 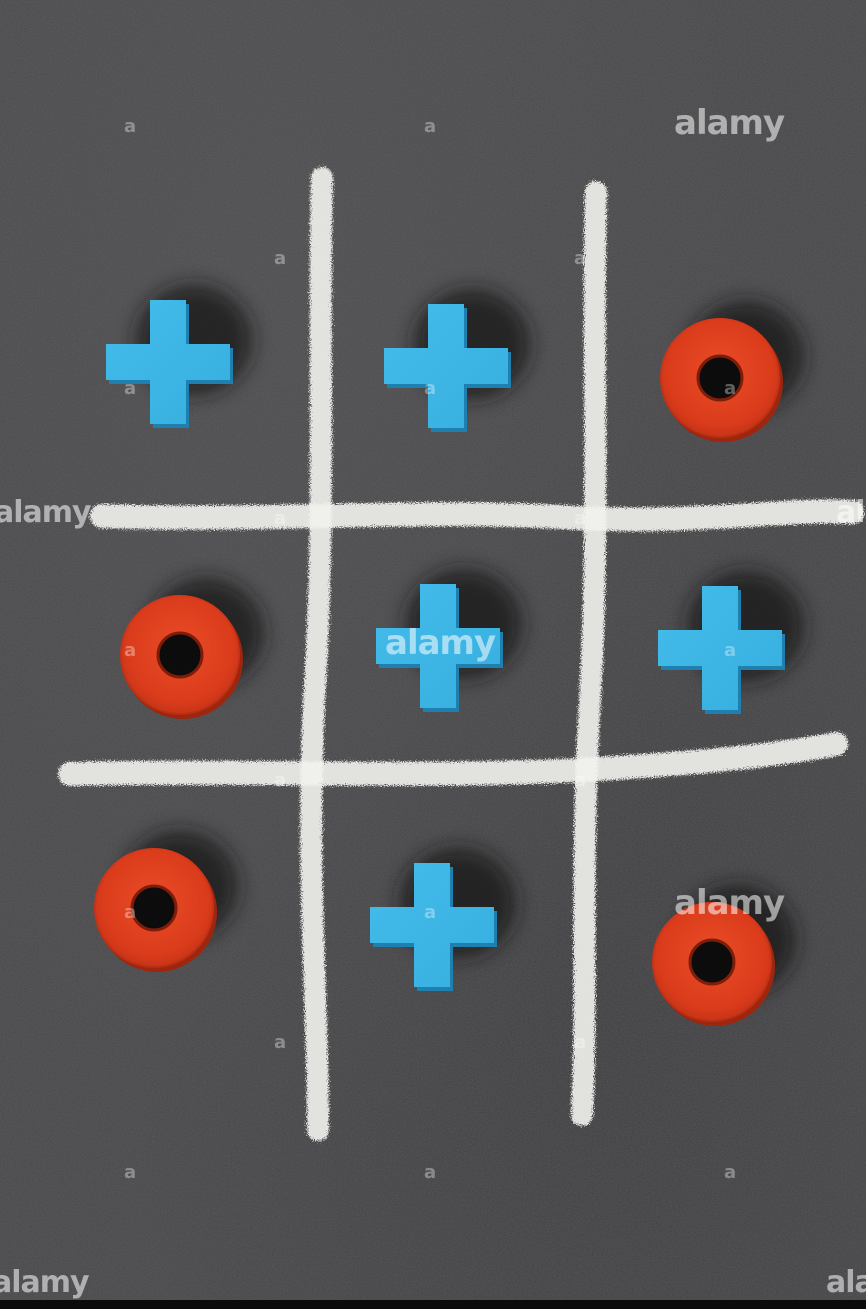 I want to click on watermark-center: alamy, so click(x=440, y=643).